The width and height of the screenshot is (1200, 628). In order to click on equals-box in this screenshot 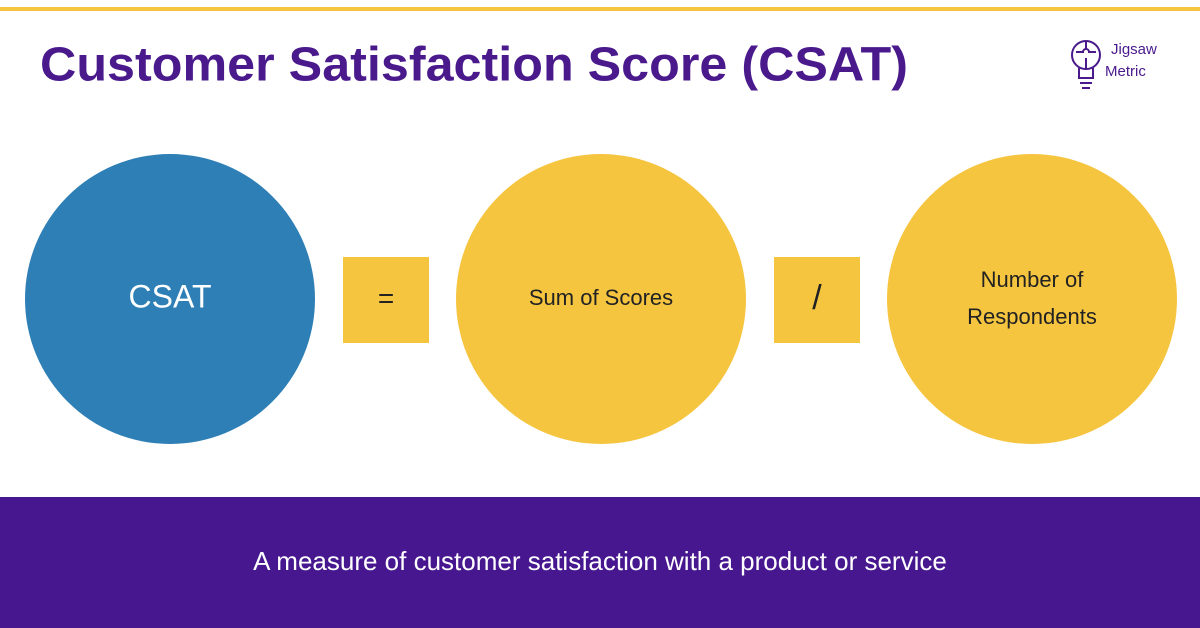, I will do `click(386, 300)`.